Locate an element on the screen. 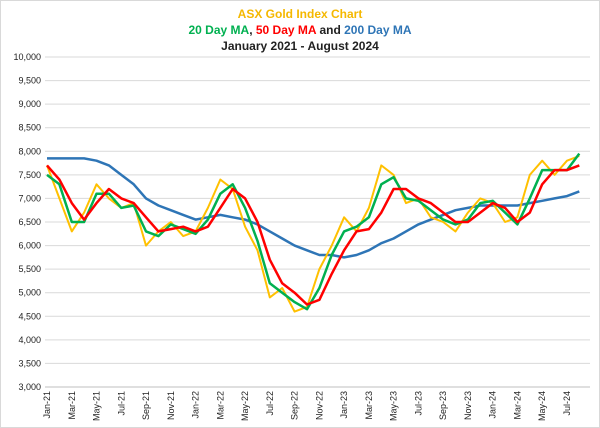 Image resolution: width=600 pixels, height=428 pixels. y-tick-label: 6,000 is located at coordinates (29, 246).